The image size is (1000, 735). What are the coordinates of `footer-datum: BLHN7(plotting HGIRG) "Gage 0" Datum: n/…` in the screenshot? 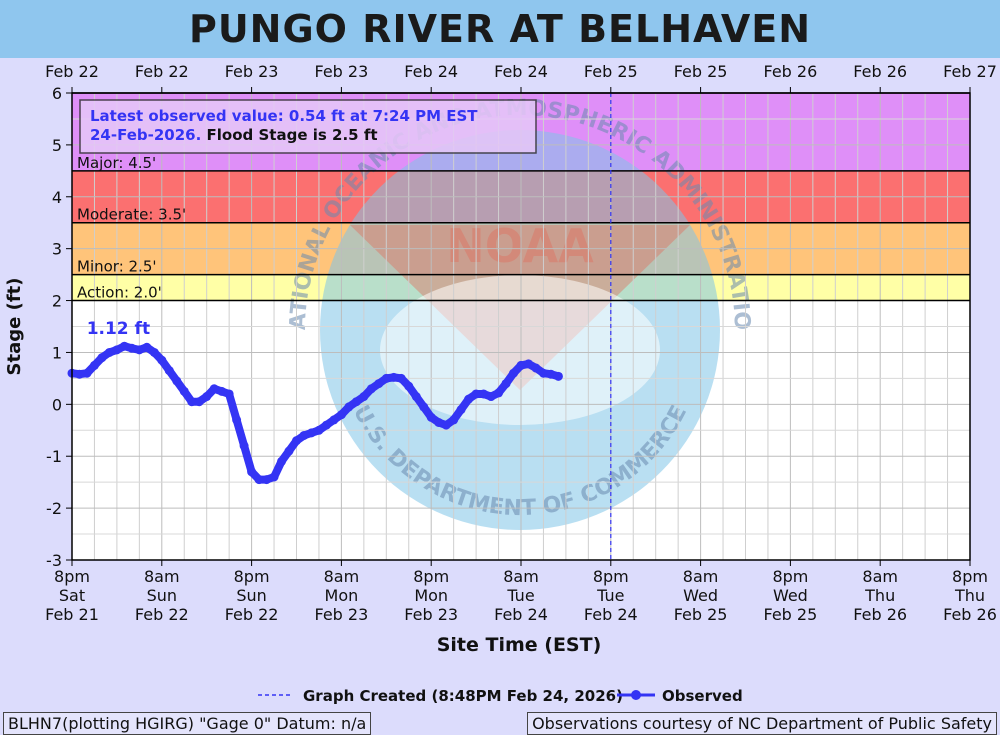 It's located at (187, 723).